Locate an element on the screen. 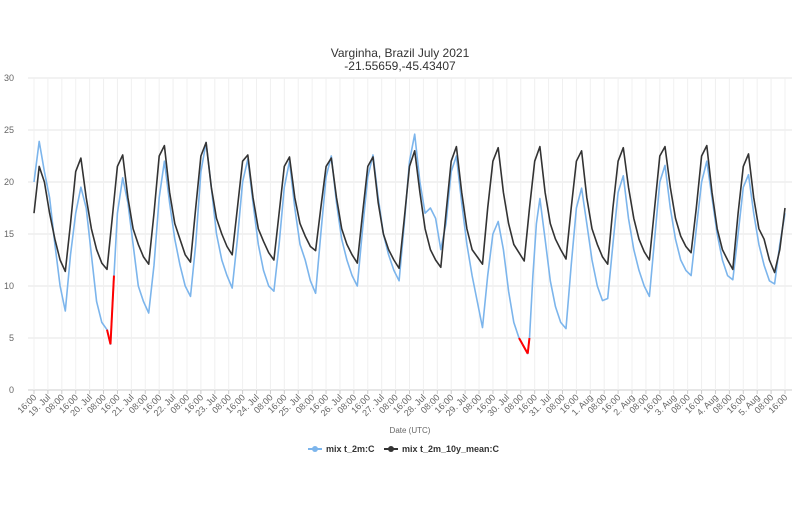  y-axis: 0 5 10 15 20 25 30 is located at coordinates (9, 234).